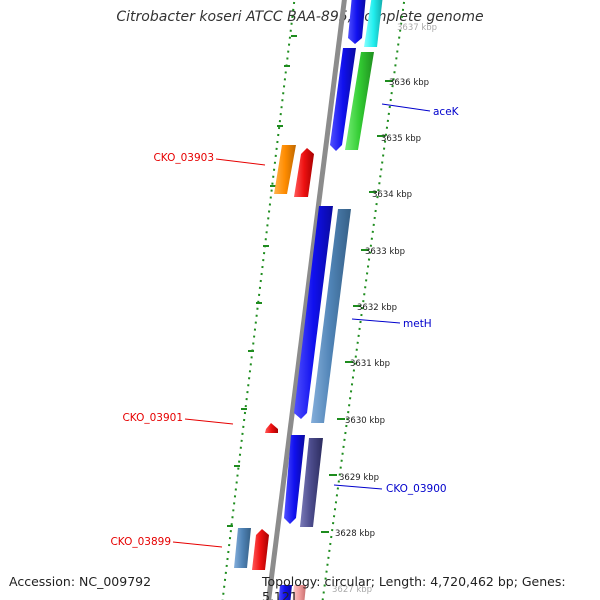 The width and height of the screenshot is (600, 600). I want to click on forward-gene-labels: aceK metH CKO_03900, so click(396, 299).